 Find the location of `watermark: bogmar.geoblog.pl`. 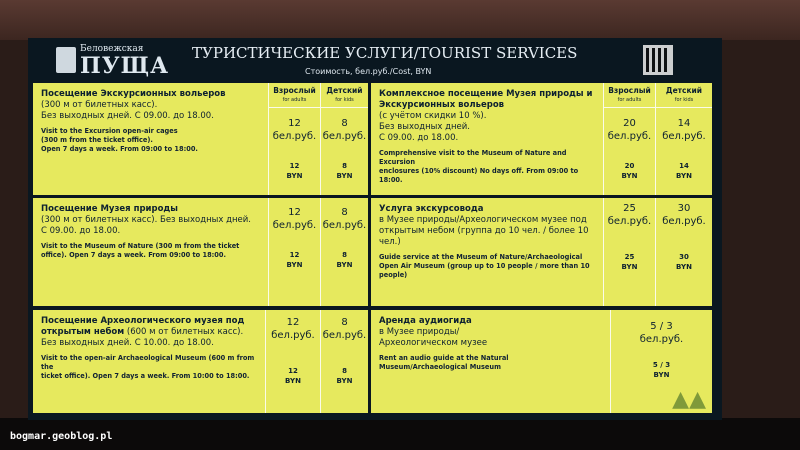

watermark: bogmar.geoblog.pl is located at coordinates (61, 436).